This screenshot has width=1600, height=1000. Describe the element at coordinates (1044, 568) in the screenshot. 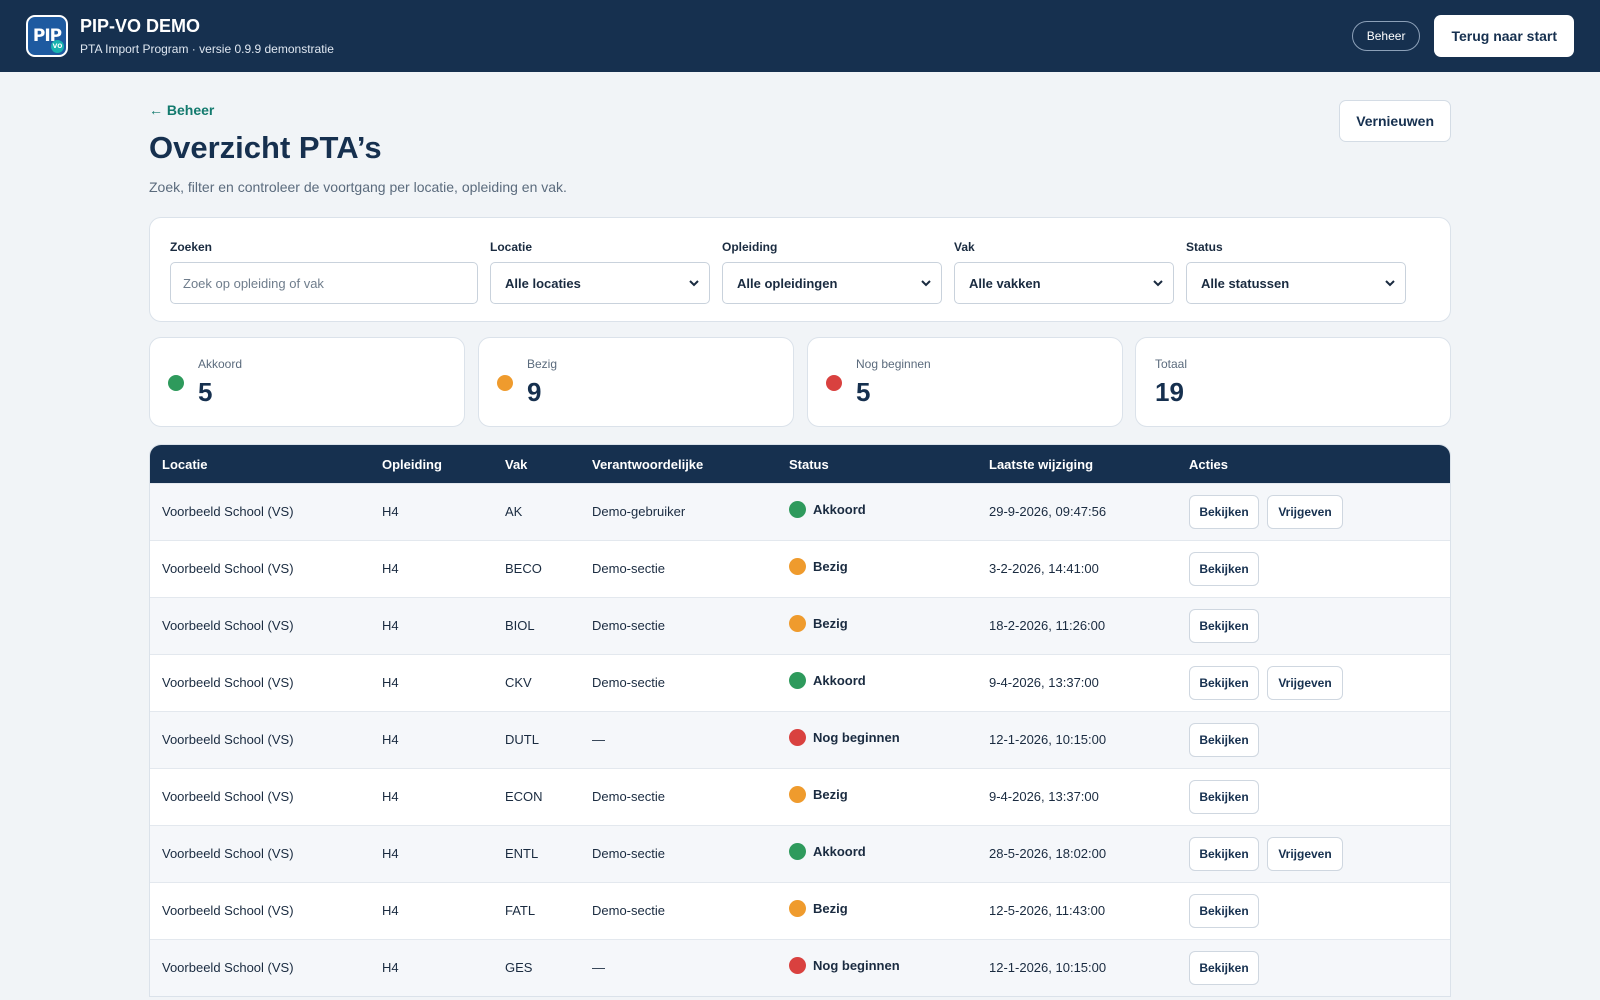

I see `cell-laatste-wijziging: 3-2-2026, 14:41:00` at that location.